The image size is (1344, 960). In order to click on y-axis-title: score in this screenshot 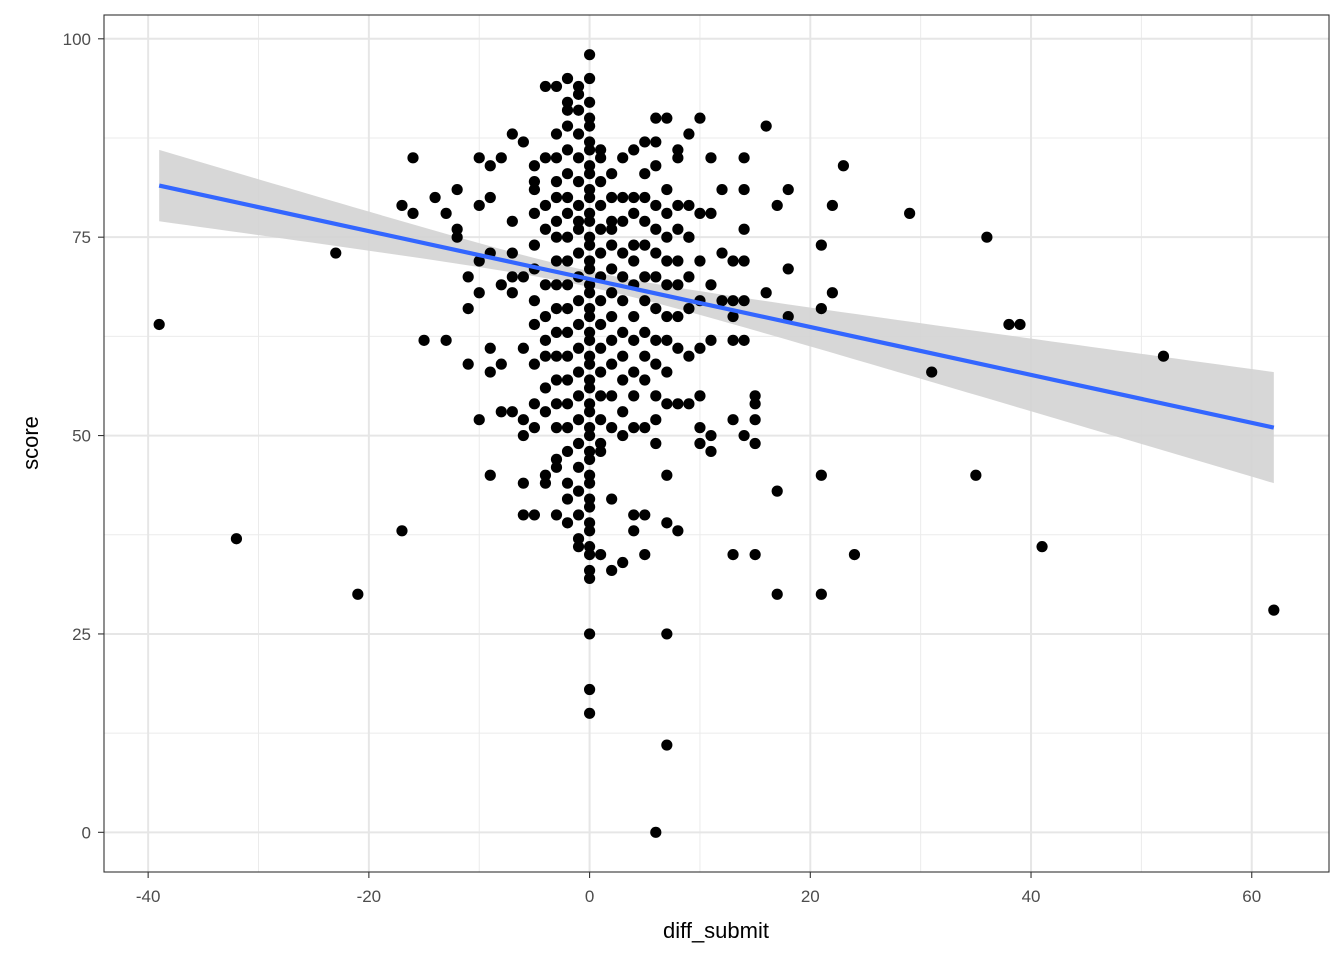, I will do `click(30, 443)`.